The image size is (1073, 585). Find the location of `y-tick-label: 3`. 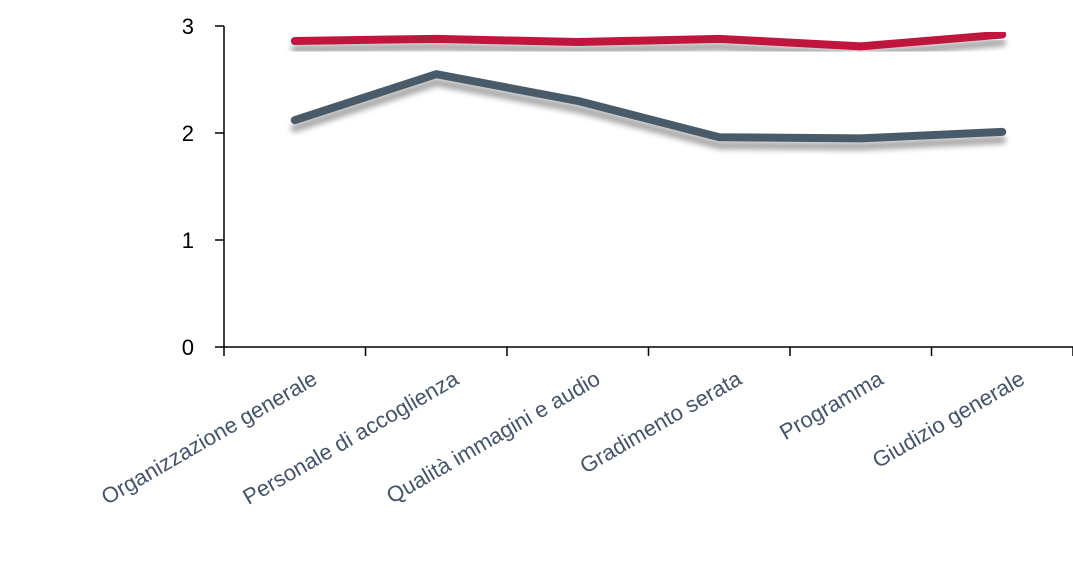

y-tick-label: 3 is located at coordinates (188, 26).